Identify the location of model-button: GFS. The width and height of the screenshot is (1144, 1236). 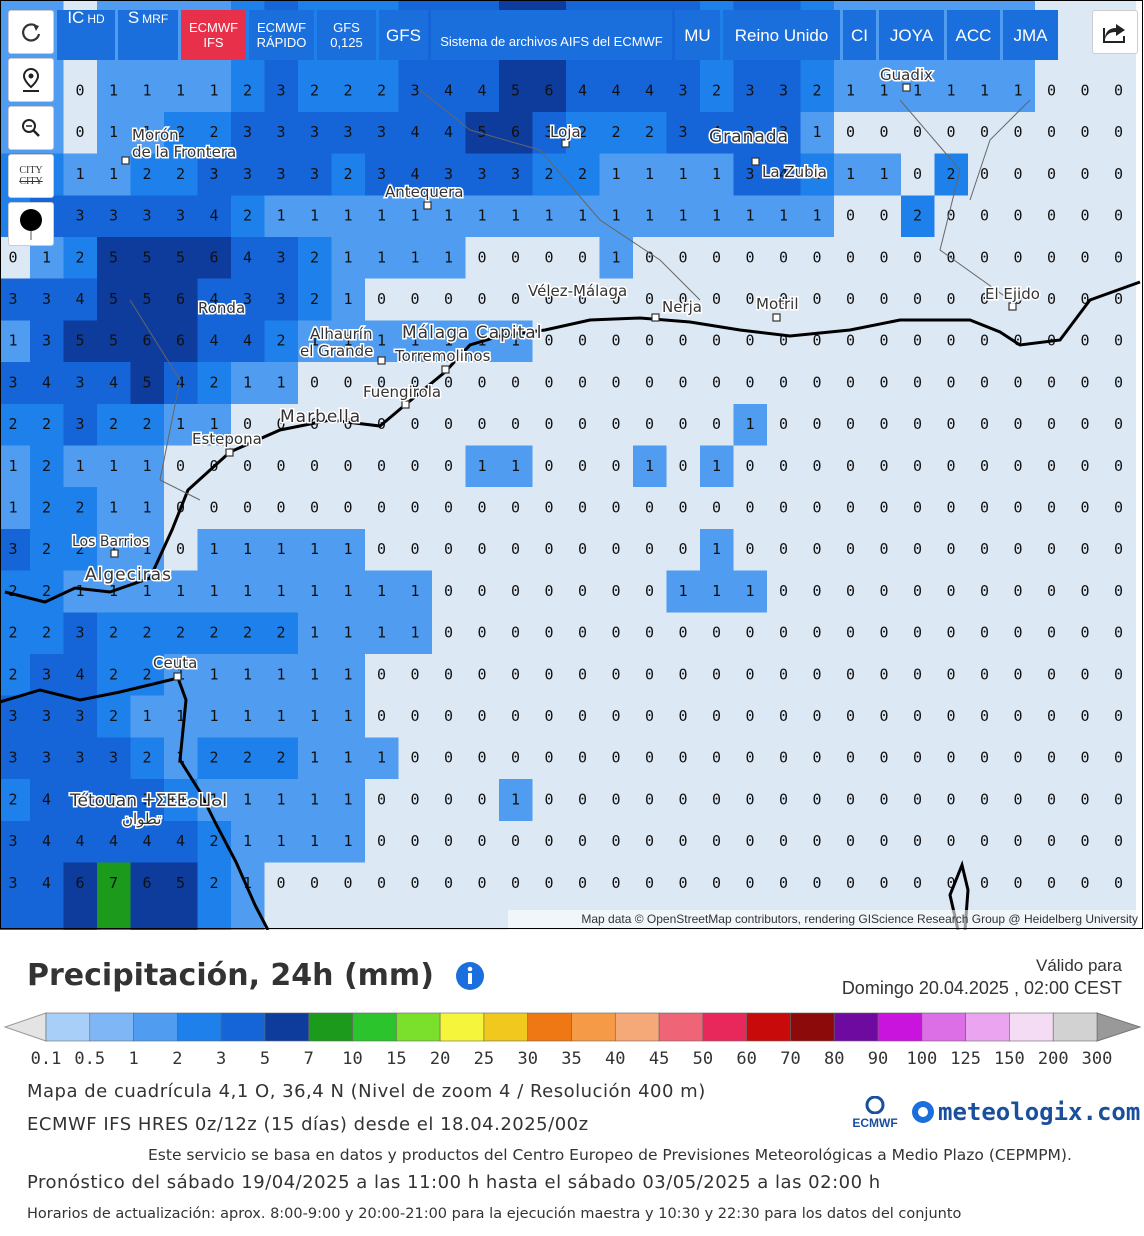
(403, 35).